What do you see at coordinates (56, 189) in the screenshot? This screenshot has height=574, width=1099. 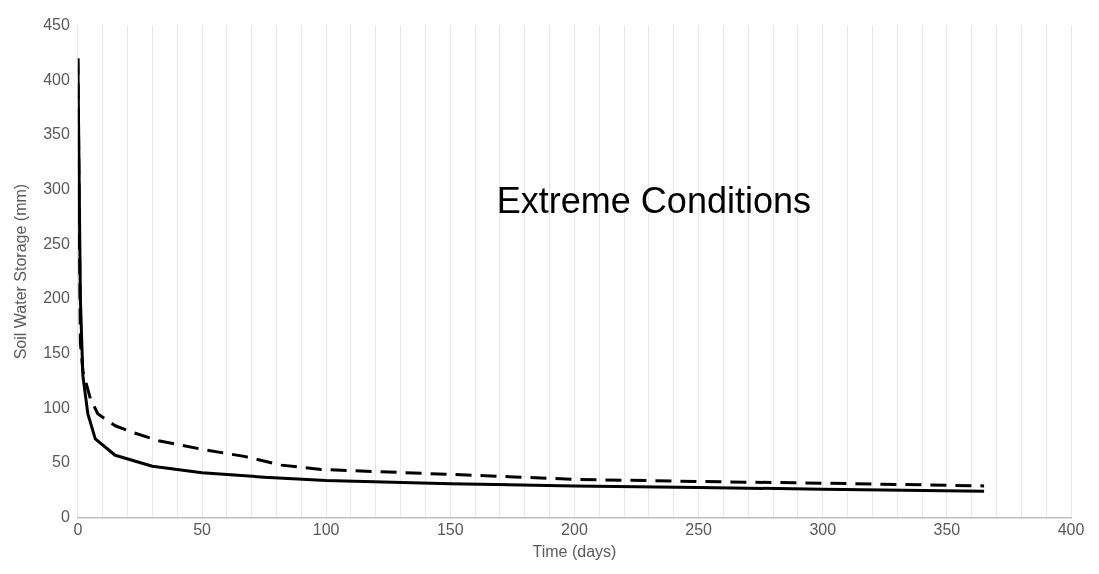 I see `y-tick-label: 300` at bounding box center [56, 189].